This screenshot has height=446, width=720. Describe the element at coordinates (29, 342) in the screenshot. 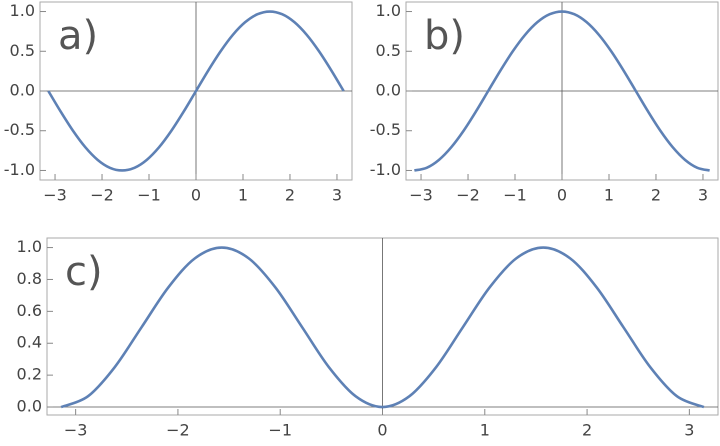

I see `y-tick-label: 0.4` at that location.